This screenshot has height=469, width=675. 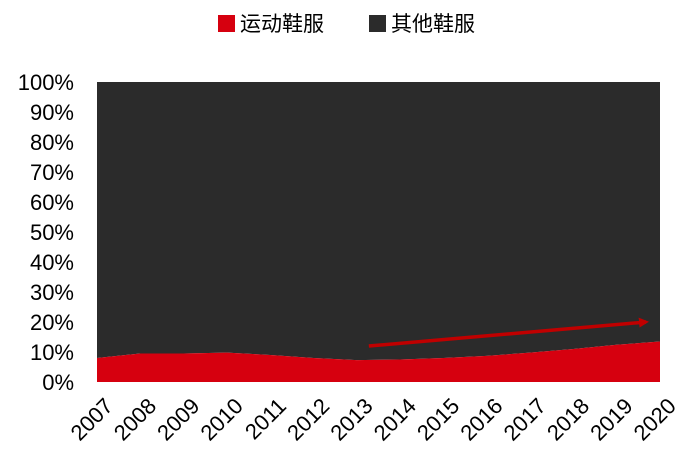 I want to click on x-tick-label: 2020, so click(x=652, y=419).